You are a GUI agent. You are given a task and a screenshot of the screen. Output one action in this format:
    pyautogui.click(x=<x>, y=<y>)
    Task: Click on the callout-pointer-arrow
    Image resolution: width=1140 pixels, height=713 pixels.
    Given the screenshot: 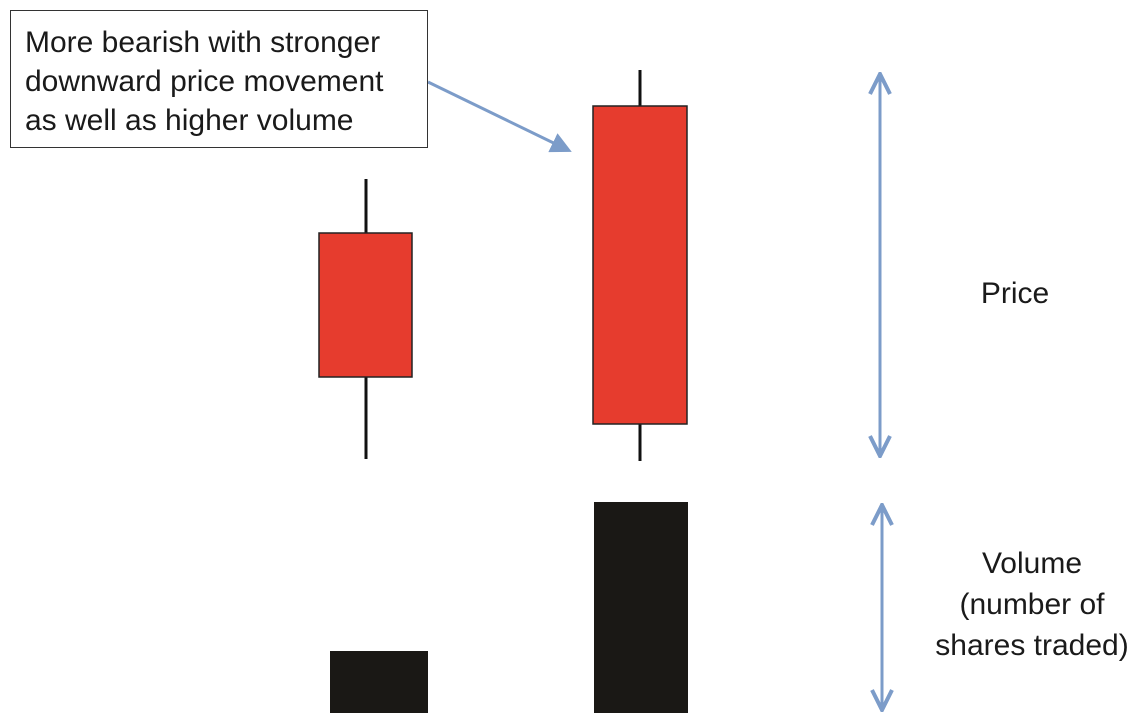 What is the action you would take?
    pyautogui.click(x=499, y=116)
    